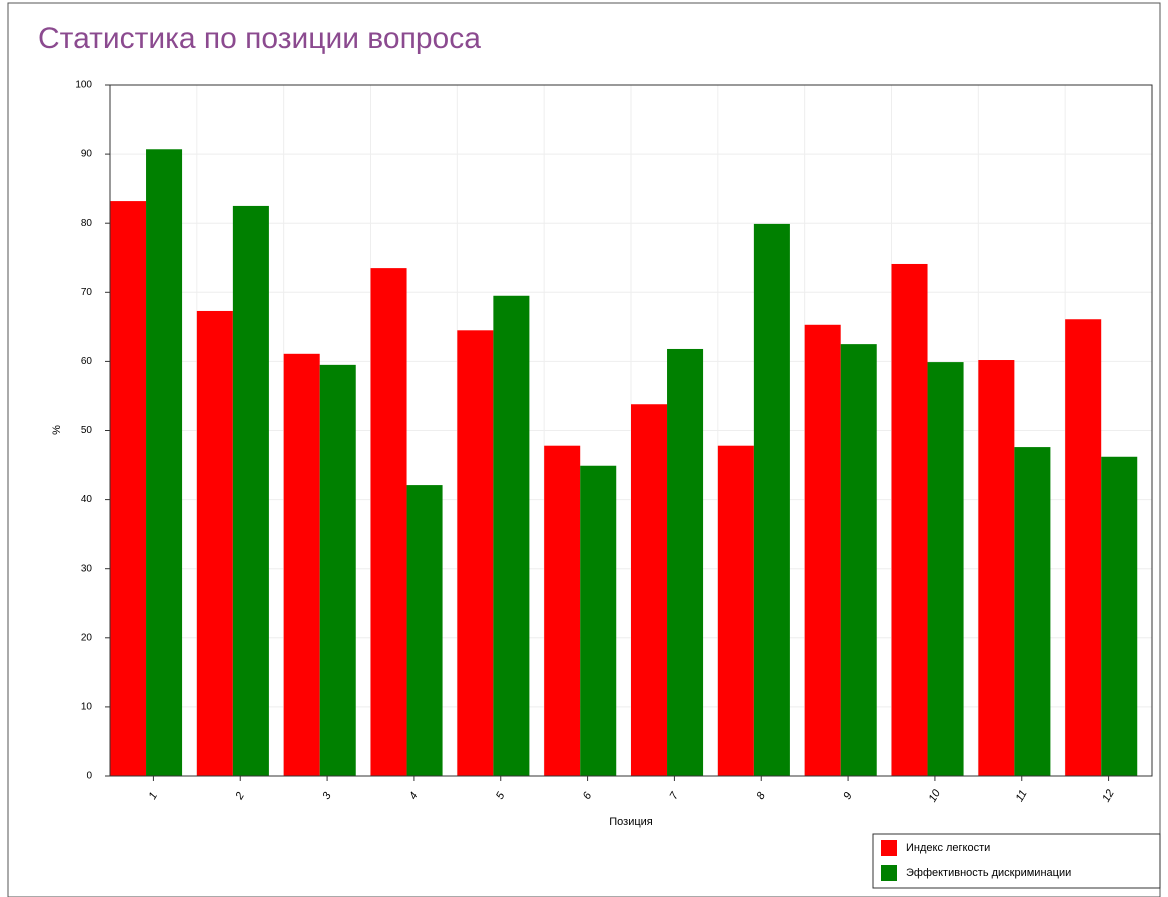 This screenshot has width=1168, height=897. What do you see at coordinates (87, 154) in the screenshot?
I see `y-tick-label: 90` at bounding box center [87, 154].